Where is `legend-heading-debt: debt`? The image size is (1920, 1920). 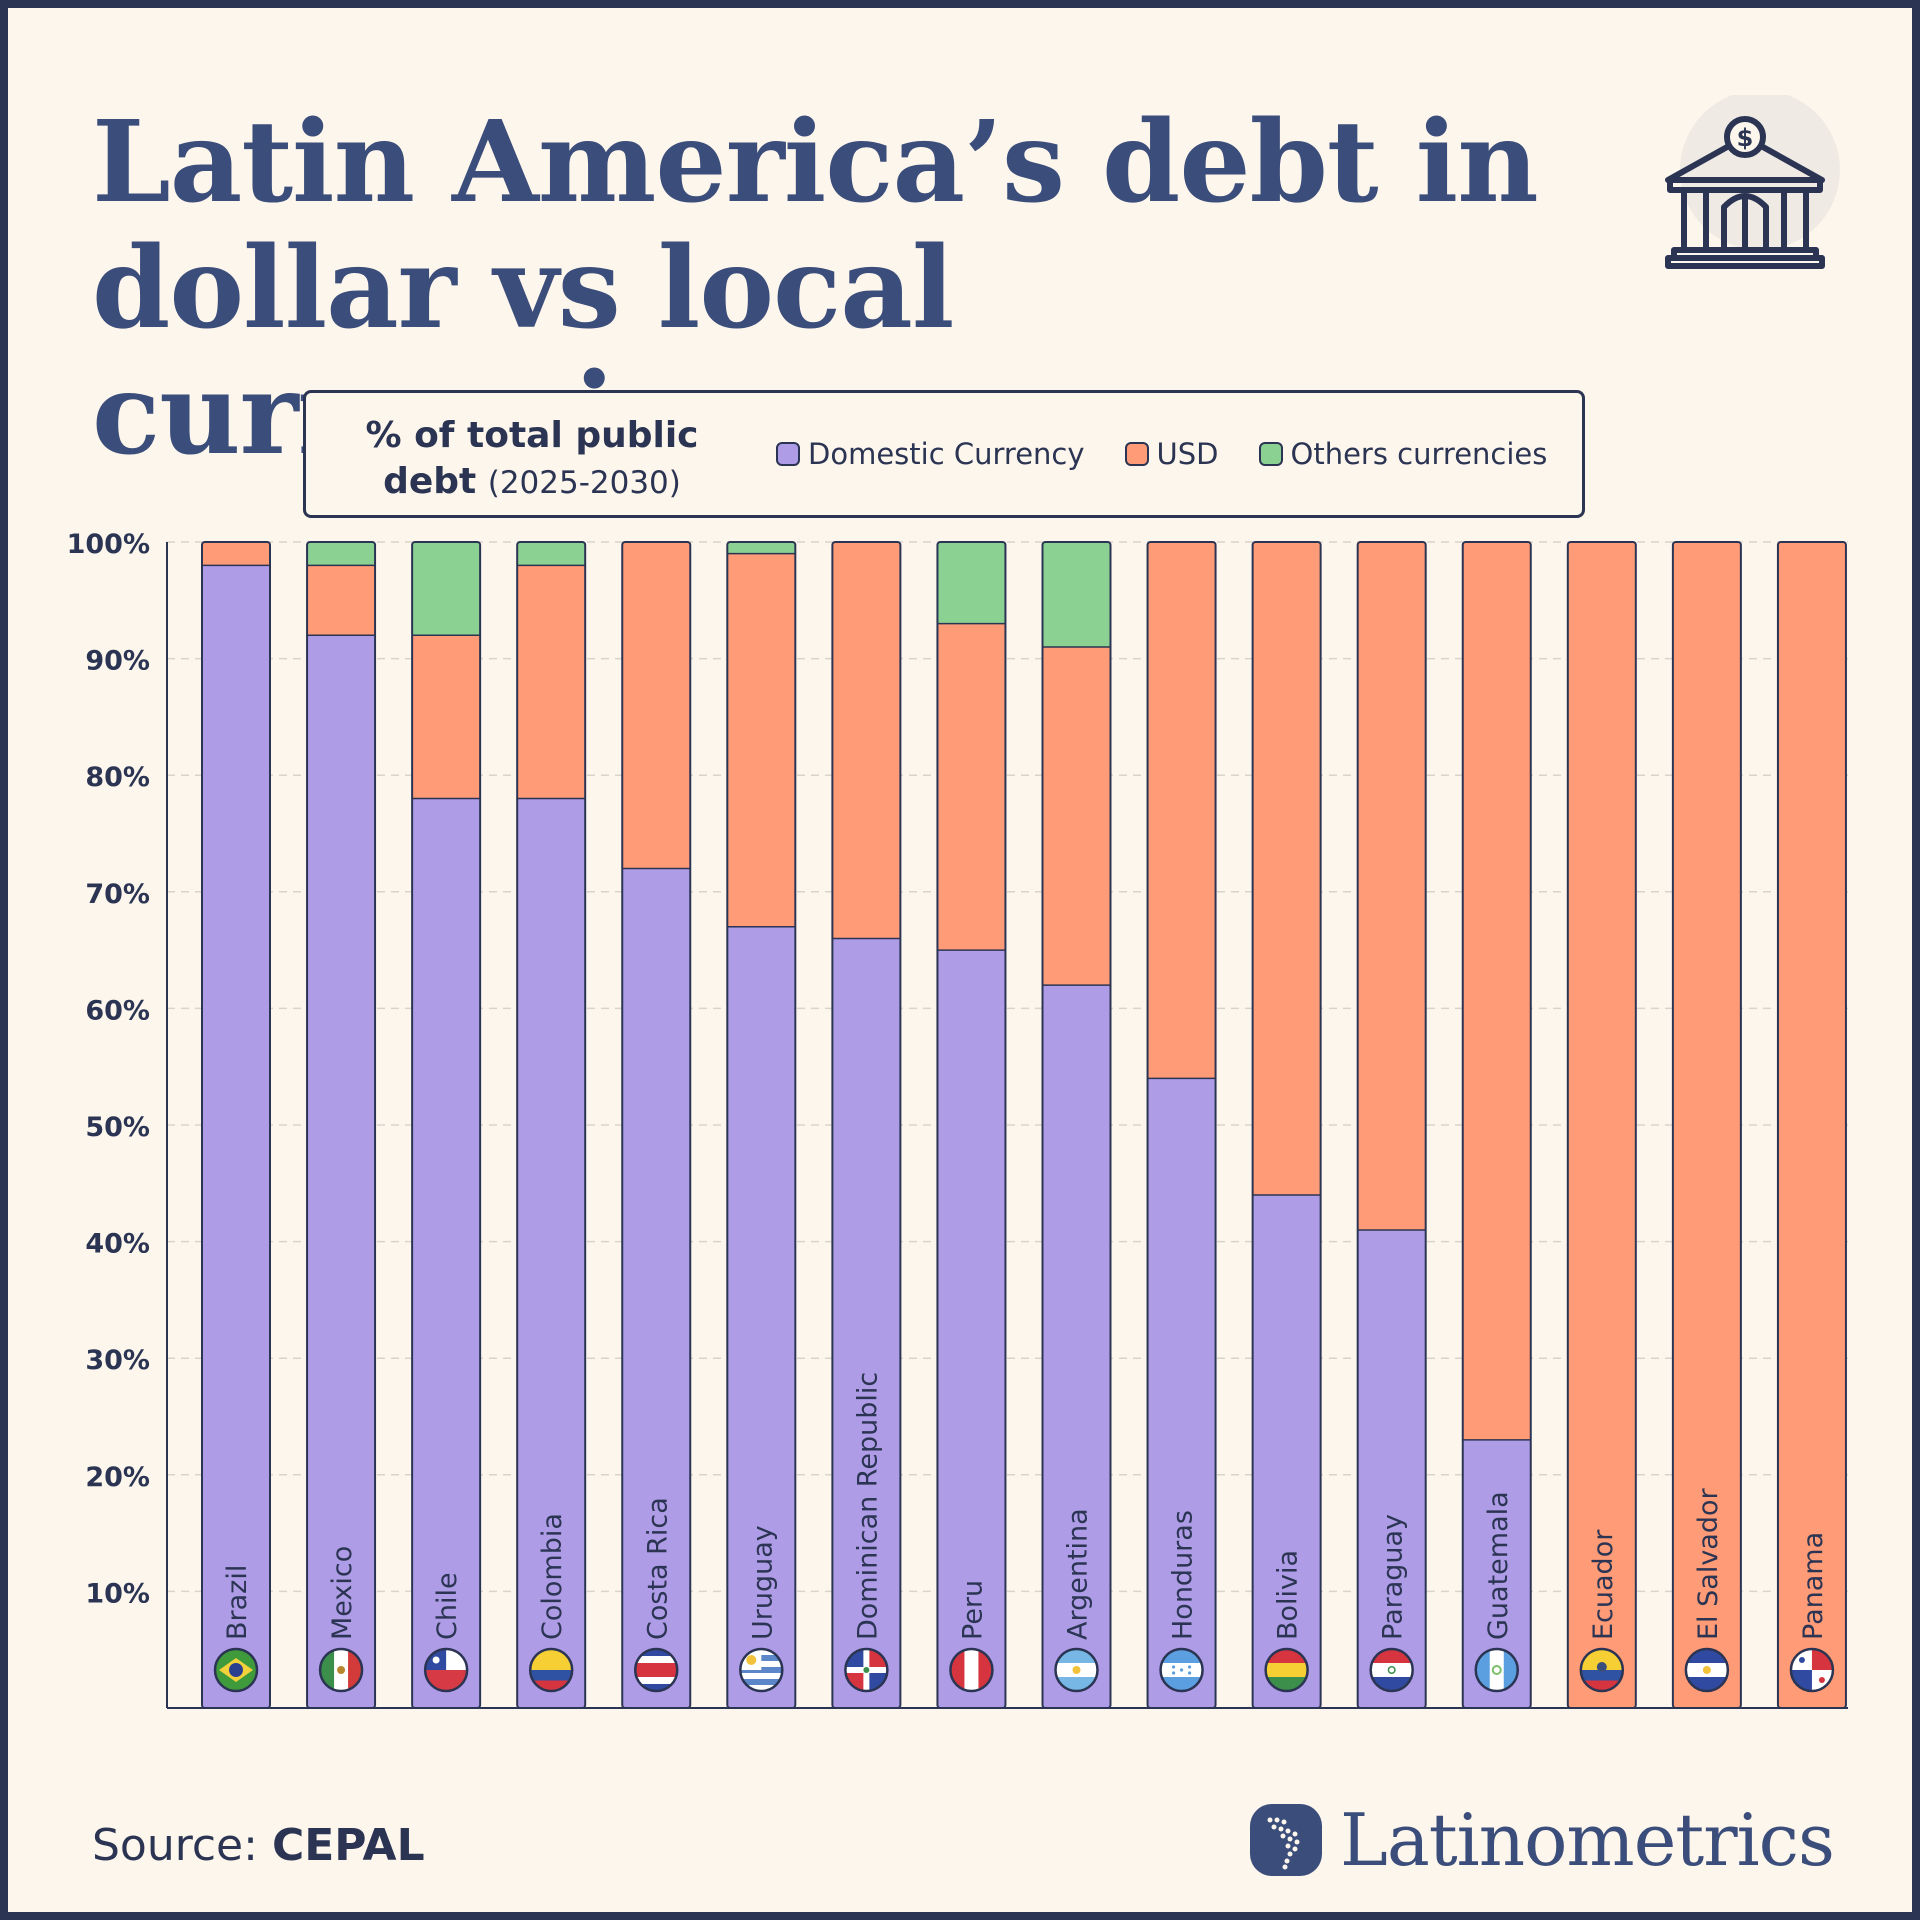 legend-heading-debt: debt is located at coordinates (430, 481).